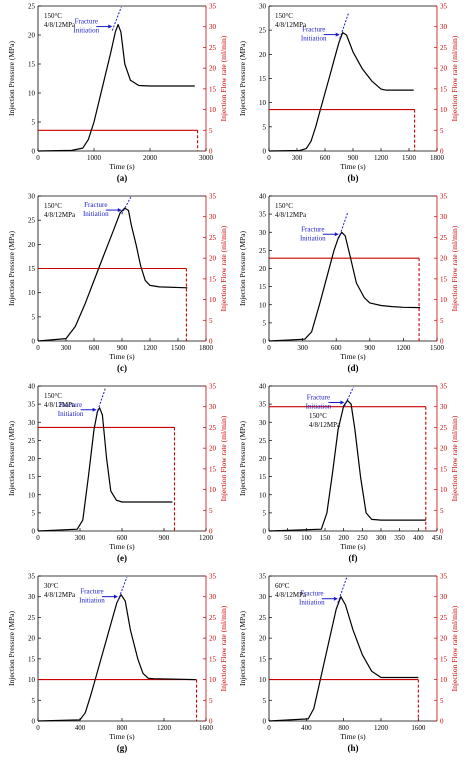 The image size is (474, 761). I want to click on panel-label: (f), so click(353, 558).